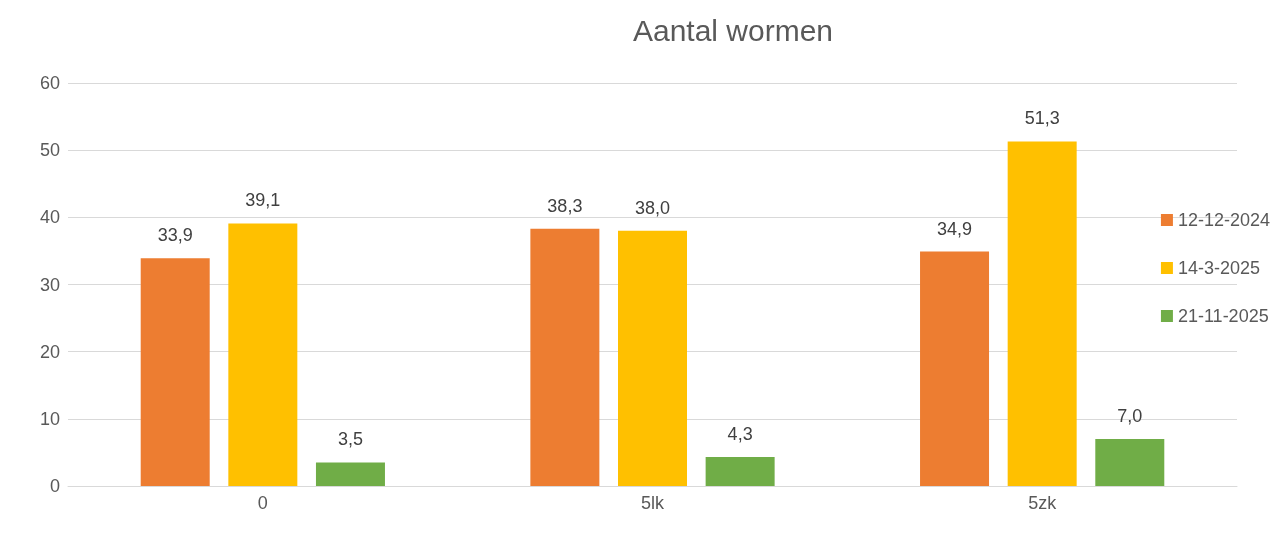  Describe the element at coordinates (1223, 316) in the screenshot. I see `legend-label: 21-11-2025` at that location.